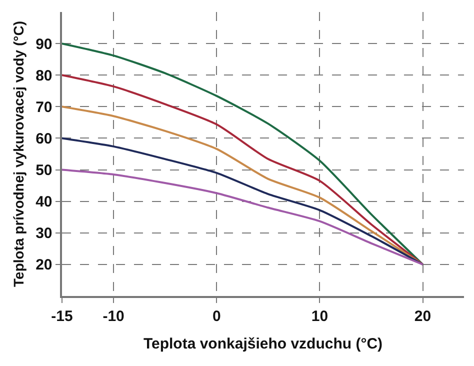 This screenshot has height=366, width=474. What do you see at coordinates (113, 316) in the screenshot?
I see `x-tick-label: -10` at bounding box center [113, 316].